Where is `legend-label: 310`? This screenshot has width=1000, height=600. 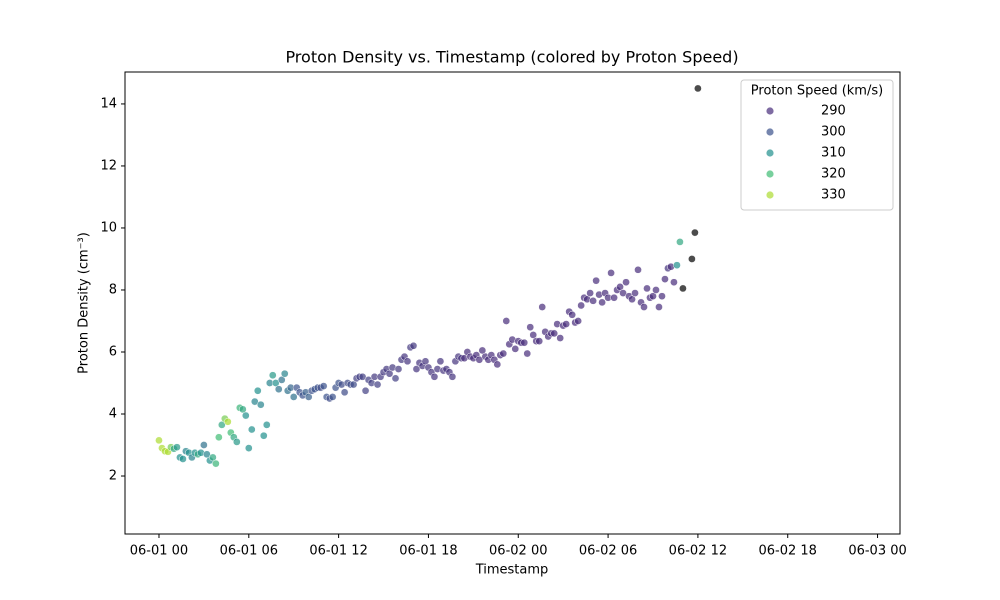 legend-label: 310 is located at coordinates (833, 153).